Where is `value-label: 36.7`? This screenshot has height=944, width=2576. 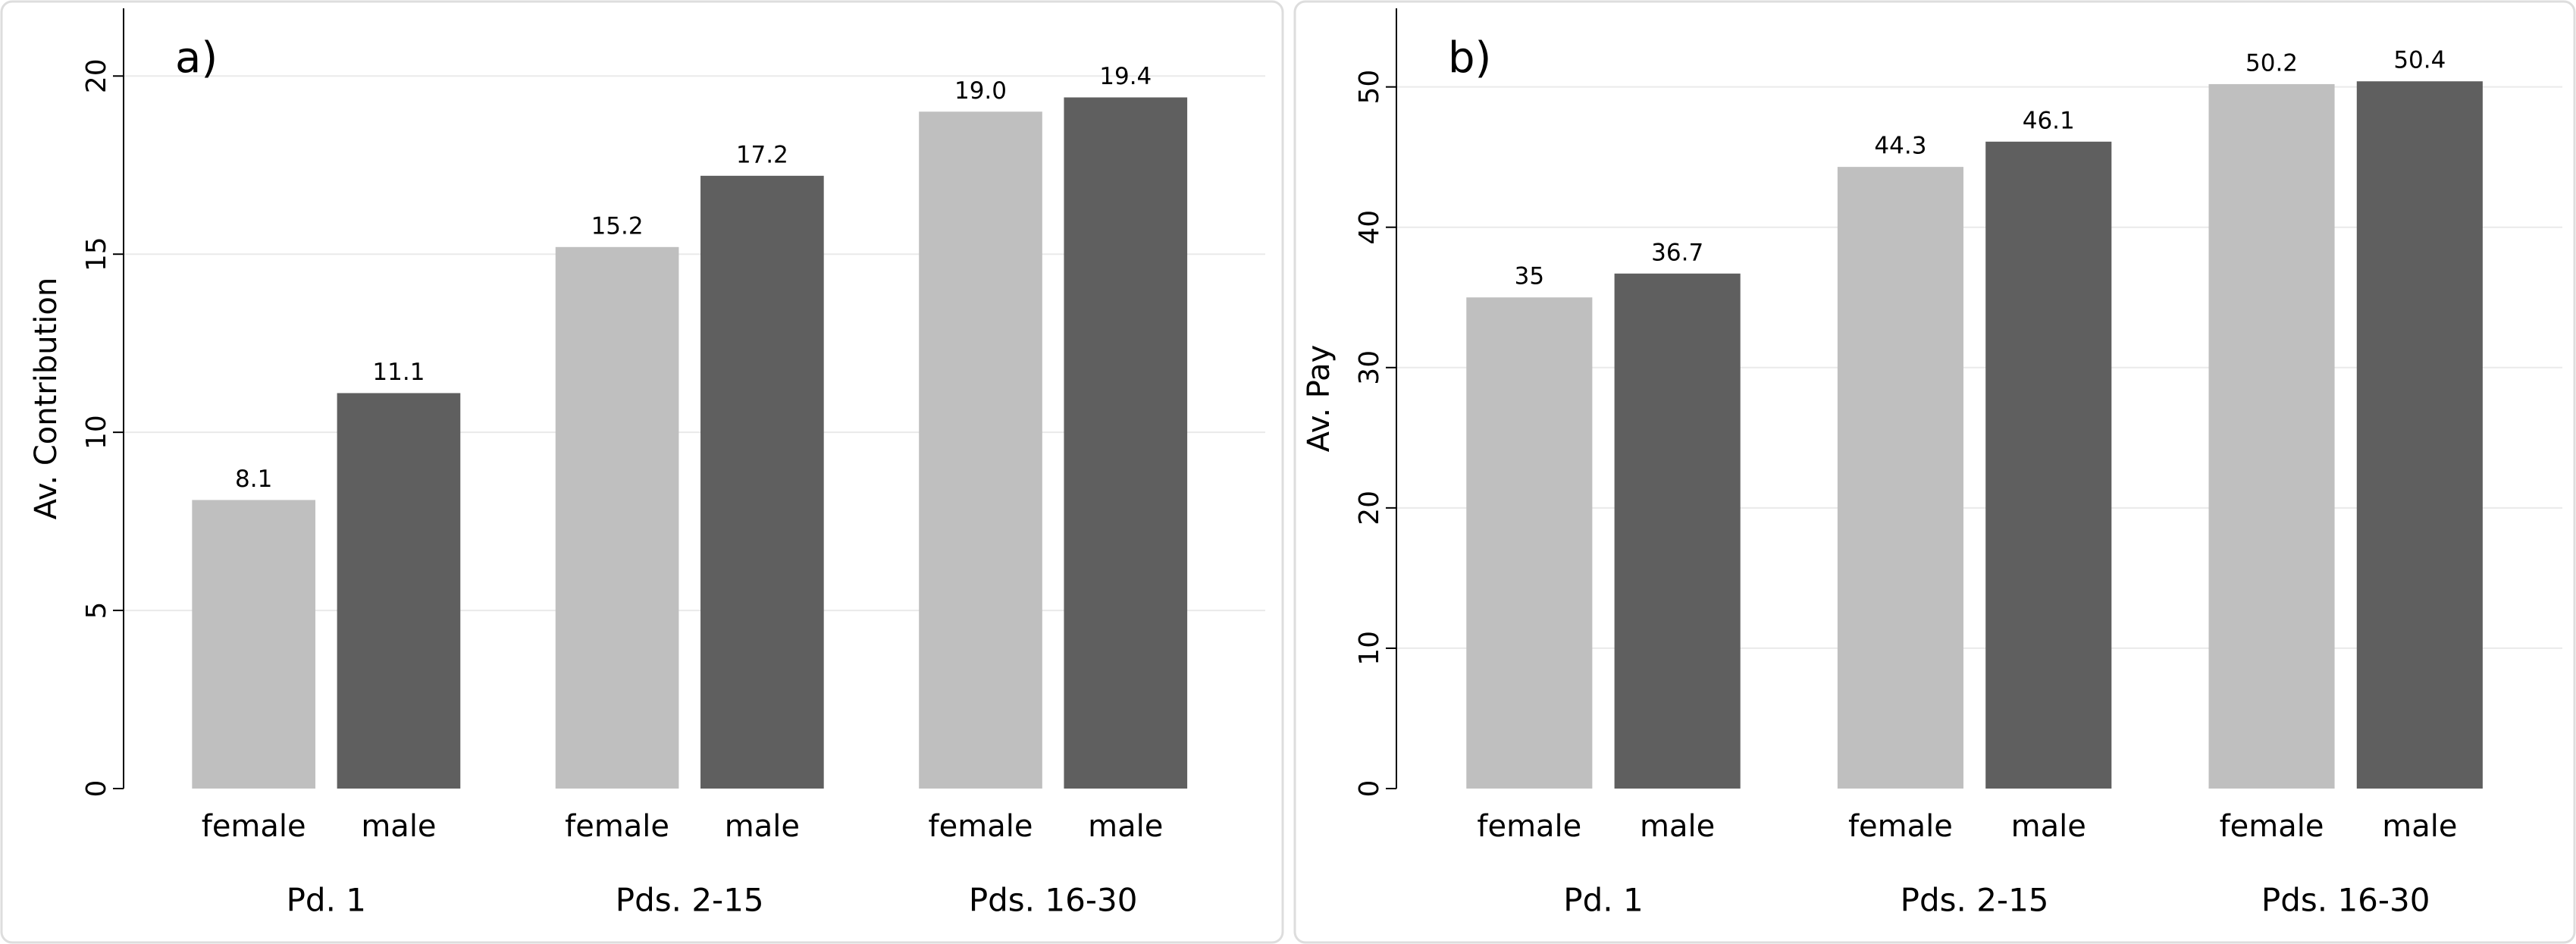
value-label: 36.7 is located at coordinates (1677, 253).